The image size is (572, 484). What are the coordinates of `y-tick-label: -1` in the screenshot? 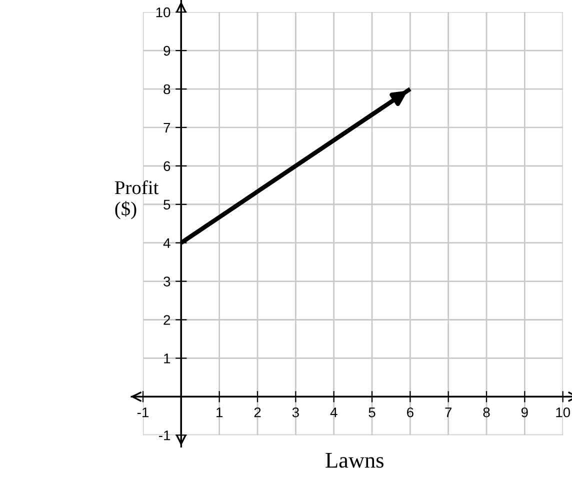 It's located at (164, 435).